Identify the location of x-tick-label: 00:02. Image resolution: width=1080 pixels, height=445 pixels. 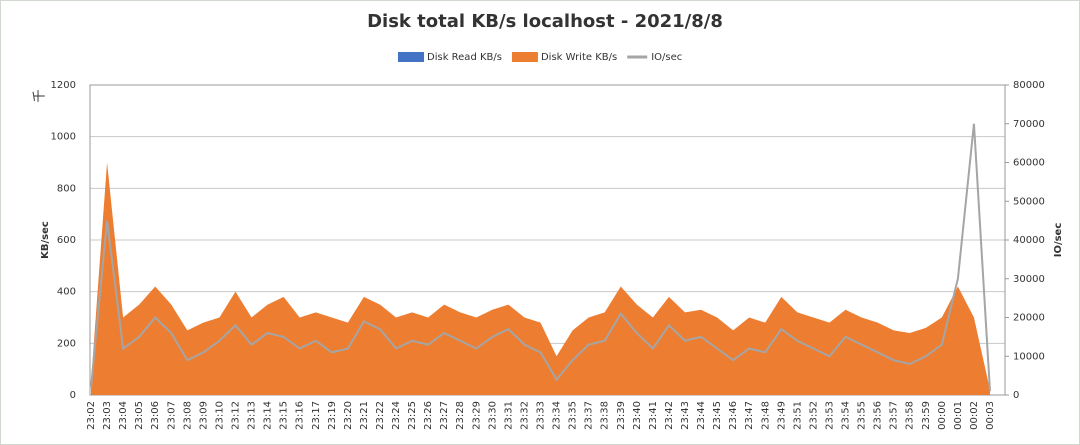
(974, 415).